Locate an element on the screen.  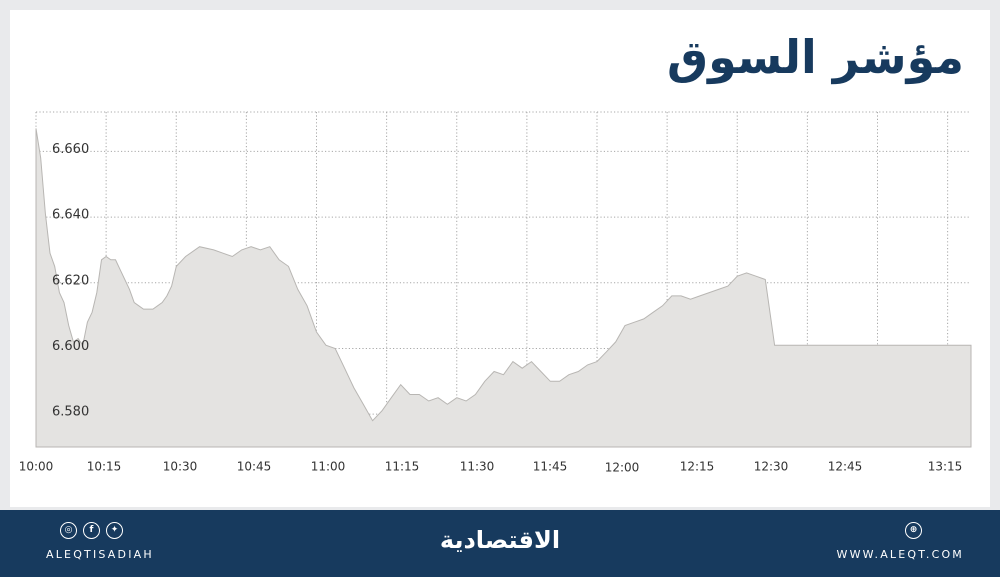
site-url: WWW.ALEQT.COM is located at coordinates (900, 554).